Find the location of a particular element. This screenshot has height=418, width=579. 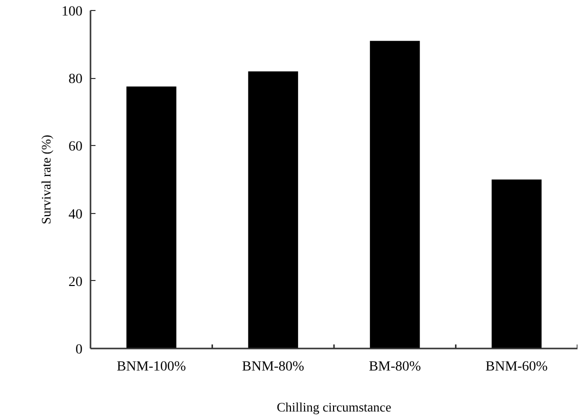

y-tick-label: 40 is located at coordinates (75, 214).